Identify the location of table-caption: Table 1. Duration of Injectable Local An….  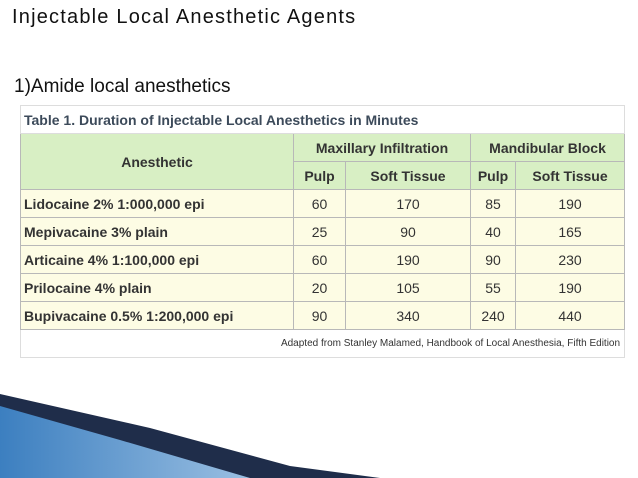
(322, 119).